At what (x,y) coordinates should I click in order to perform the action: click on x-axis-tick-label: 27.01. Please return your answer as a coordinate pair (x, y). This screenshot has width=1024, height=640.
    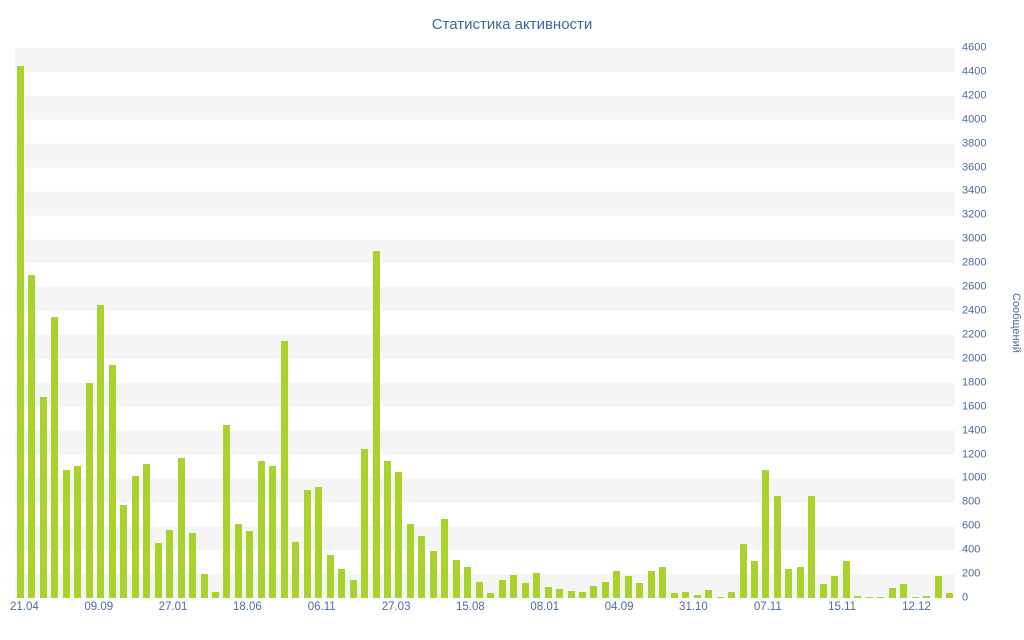
    Looking at the image, I should click on (173, 607).